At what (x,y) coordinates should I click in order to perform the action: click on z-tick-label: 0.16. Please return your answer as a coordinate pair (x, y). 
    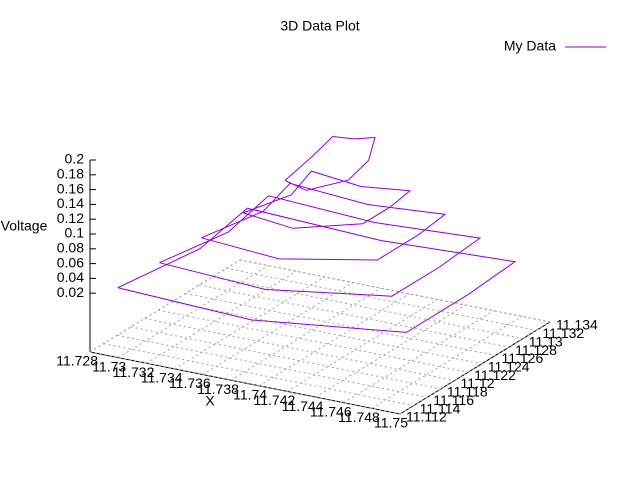
    Looking at the image, I should click on (70, 188).